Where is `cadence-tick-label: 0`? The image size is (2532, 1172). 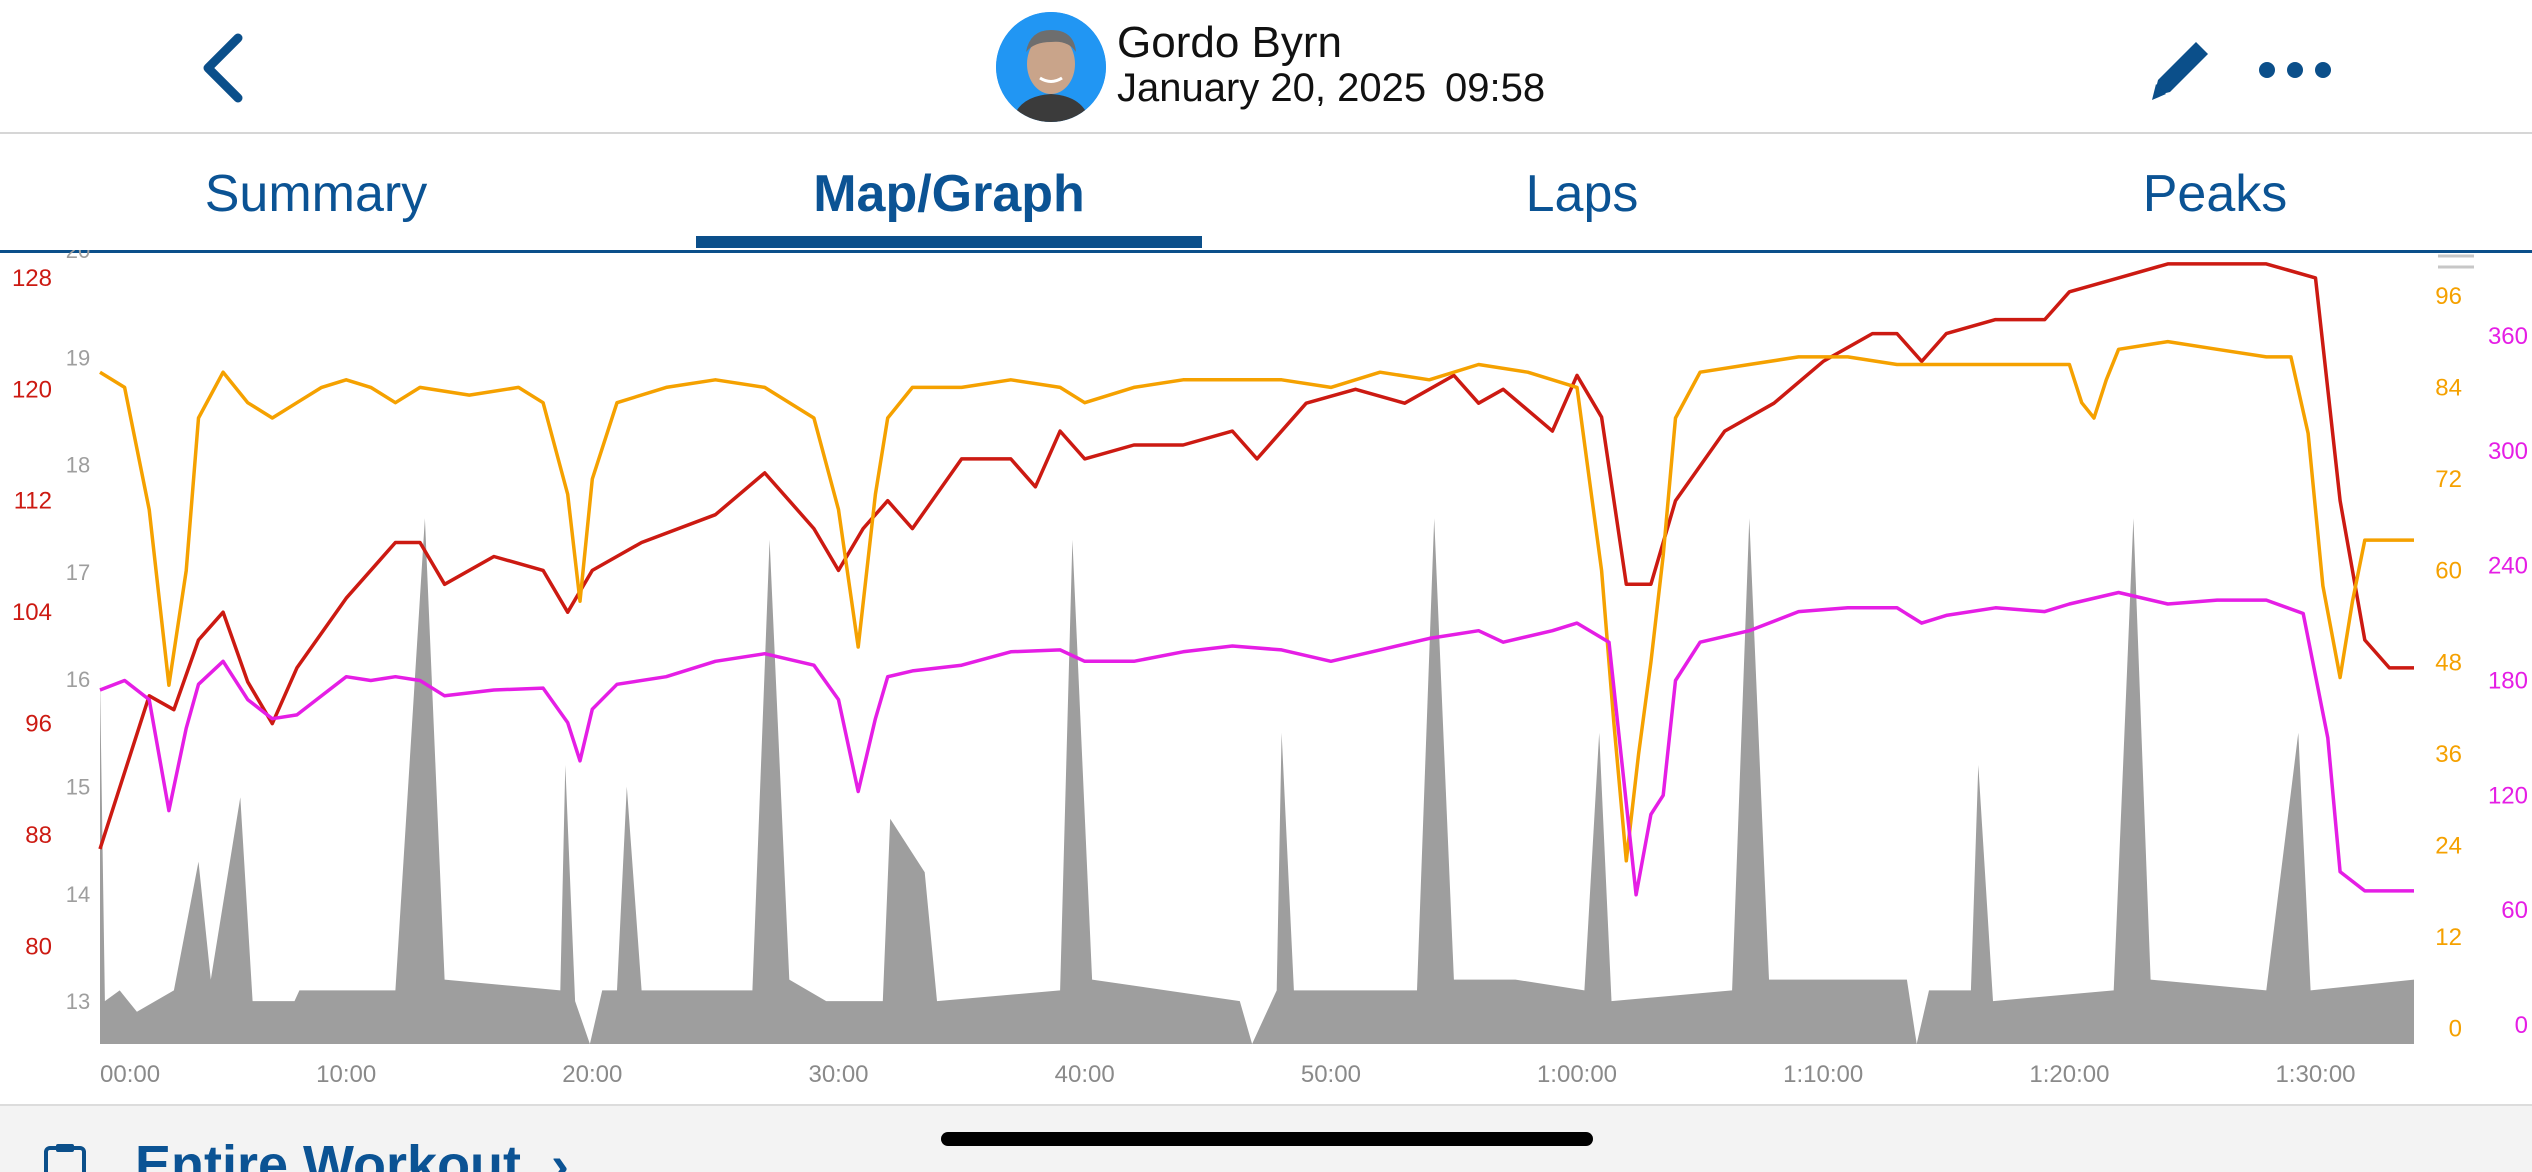
cadence-tick-label: 0 is located at coordinates (2455, 1029).